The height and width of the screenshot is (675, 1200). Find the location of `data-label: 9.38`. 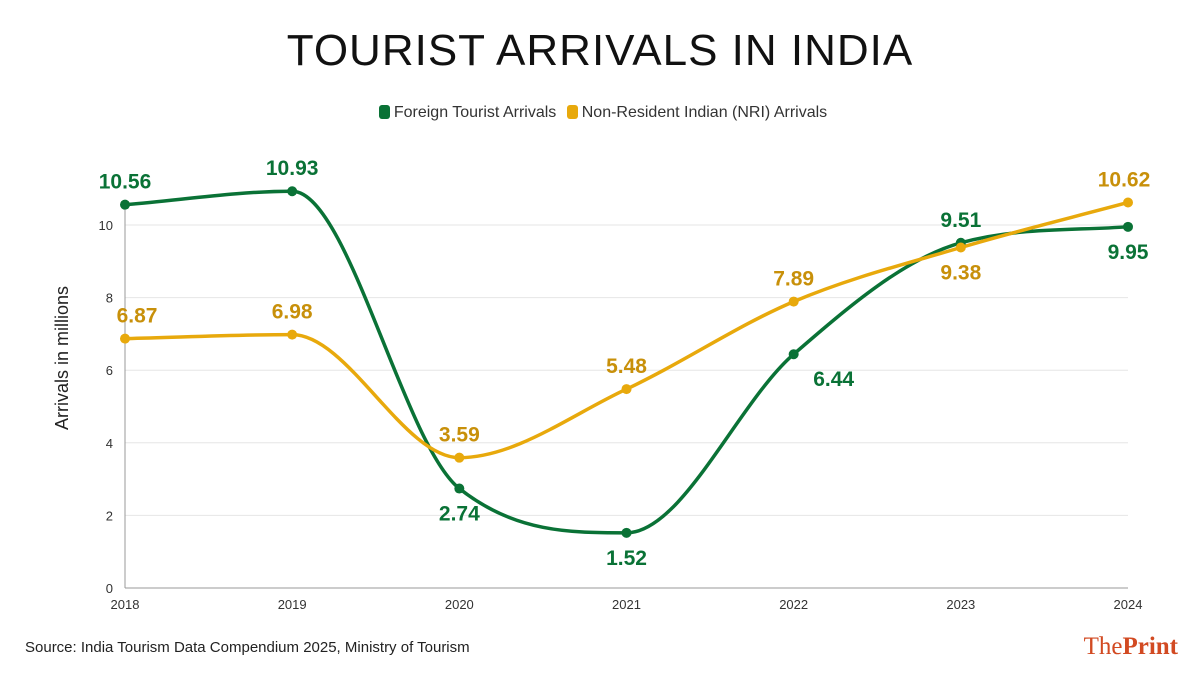

data-label: 9.38 is located at coordinates (960, 273).